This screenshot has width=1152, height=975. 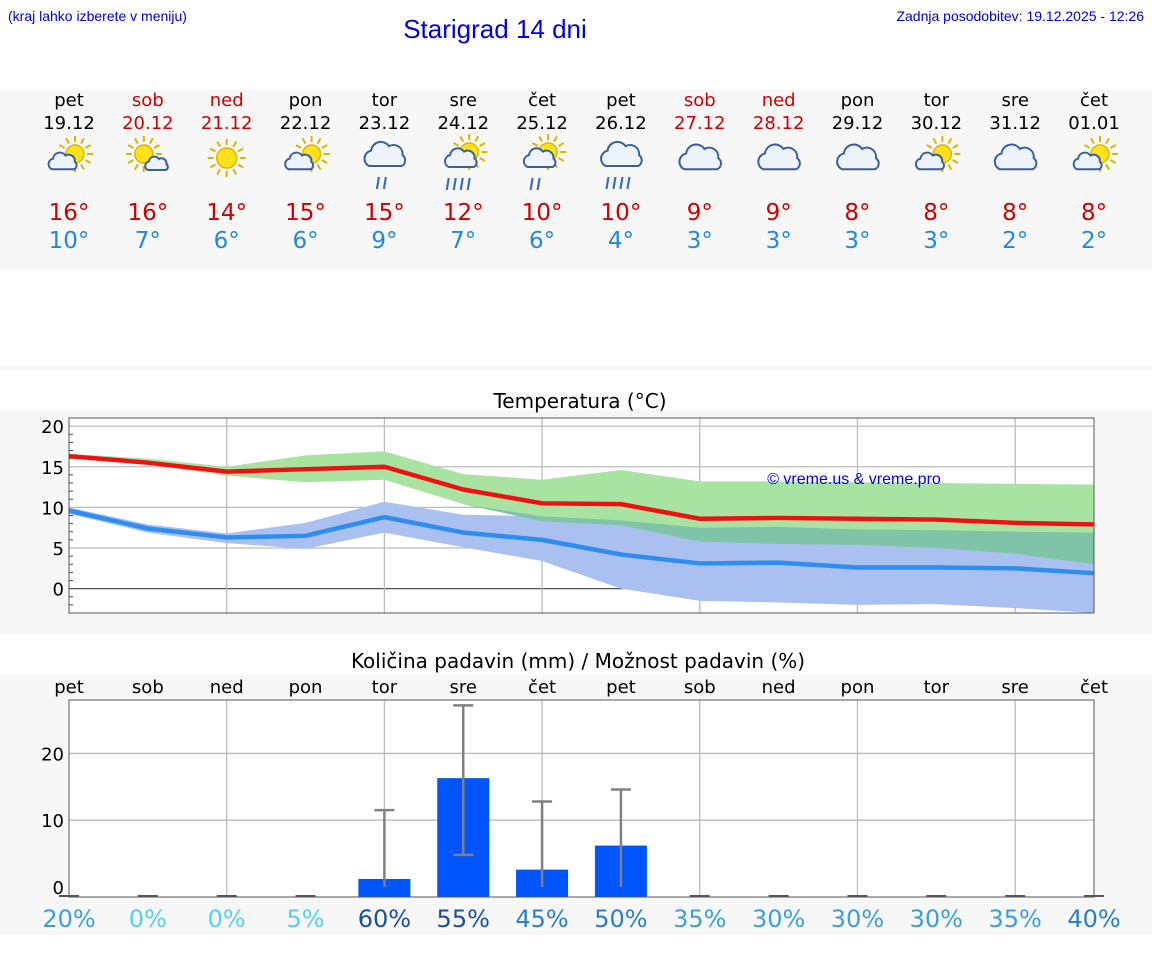 I want to click on overlap-range-band, so click(x=581, y=511).